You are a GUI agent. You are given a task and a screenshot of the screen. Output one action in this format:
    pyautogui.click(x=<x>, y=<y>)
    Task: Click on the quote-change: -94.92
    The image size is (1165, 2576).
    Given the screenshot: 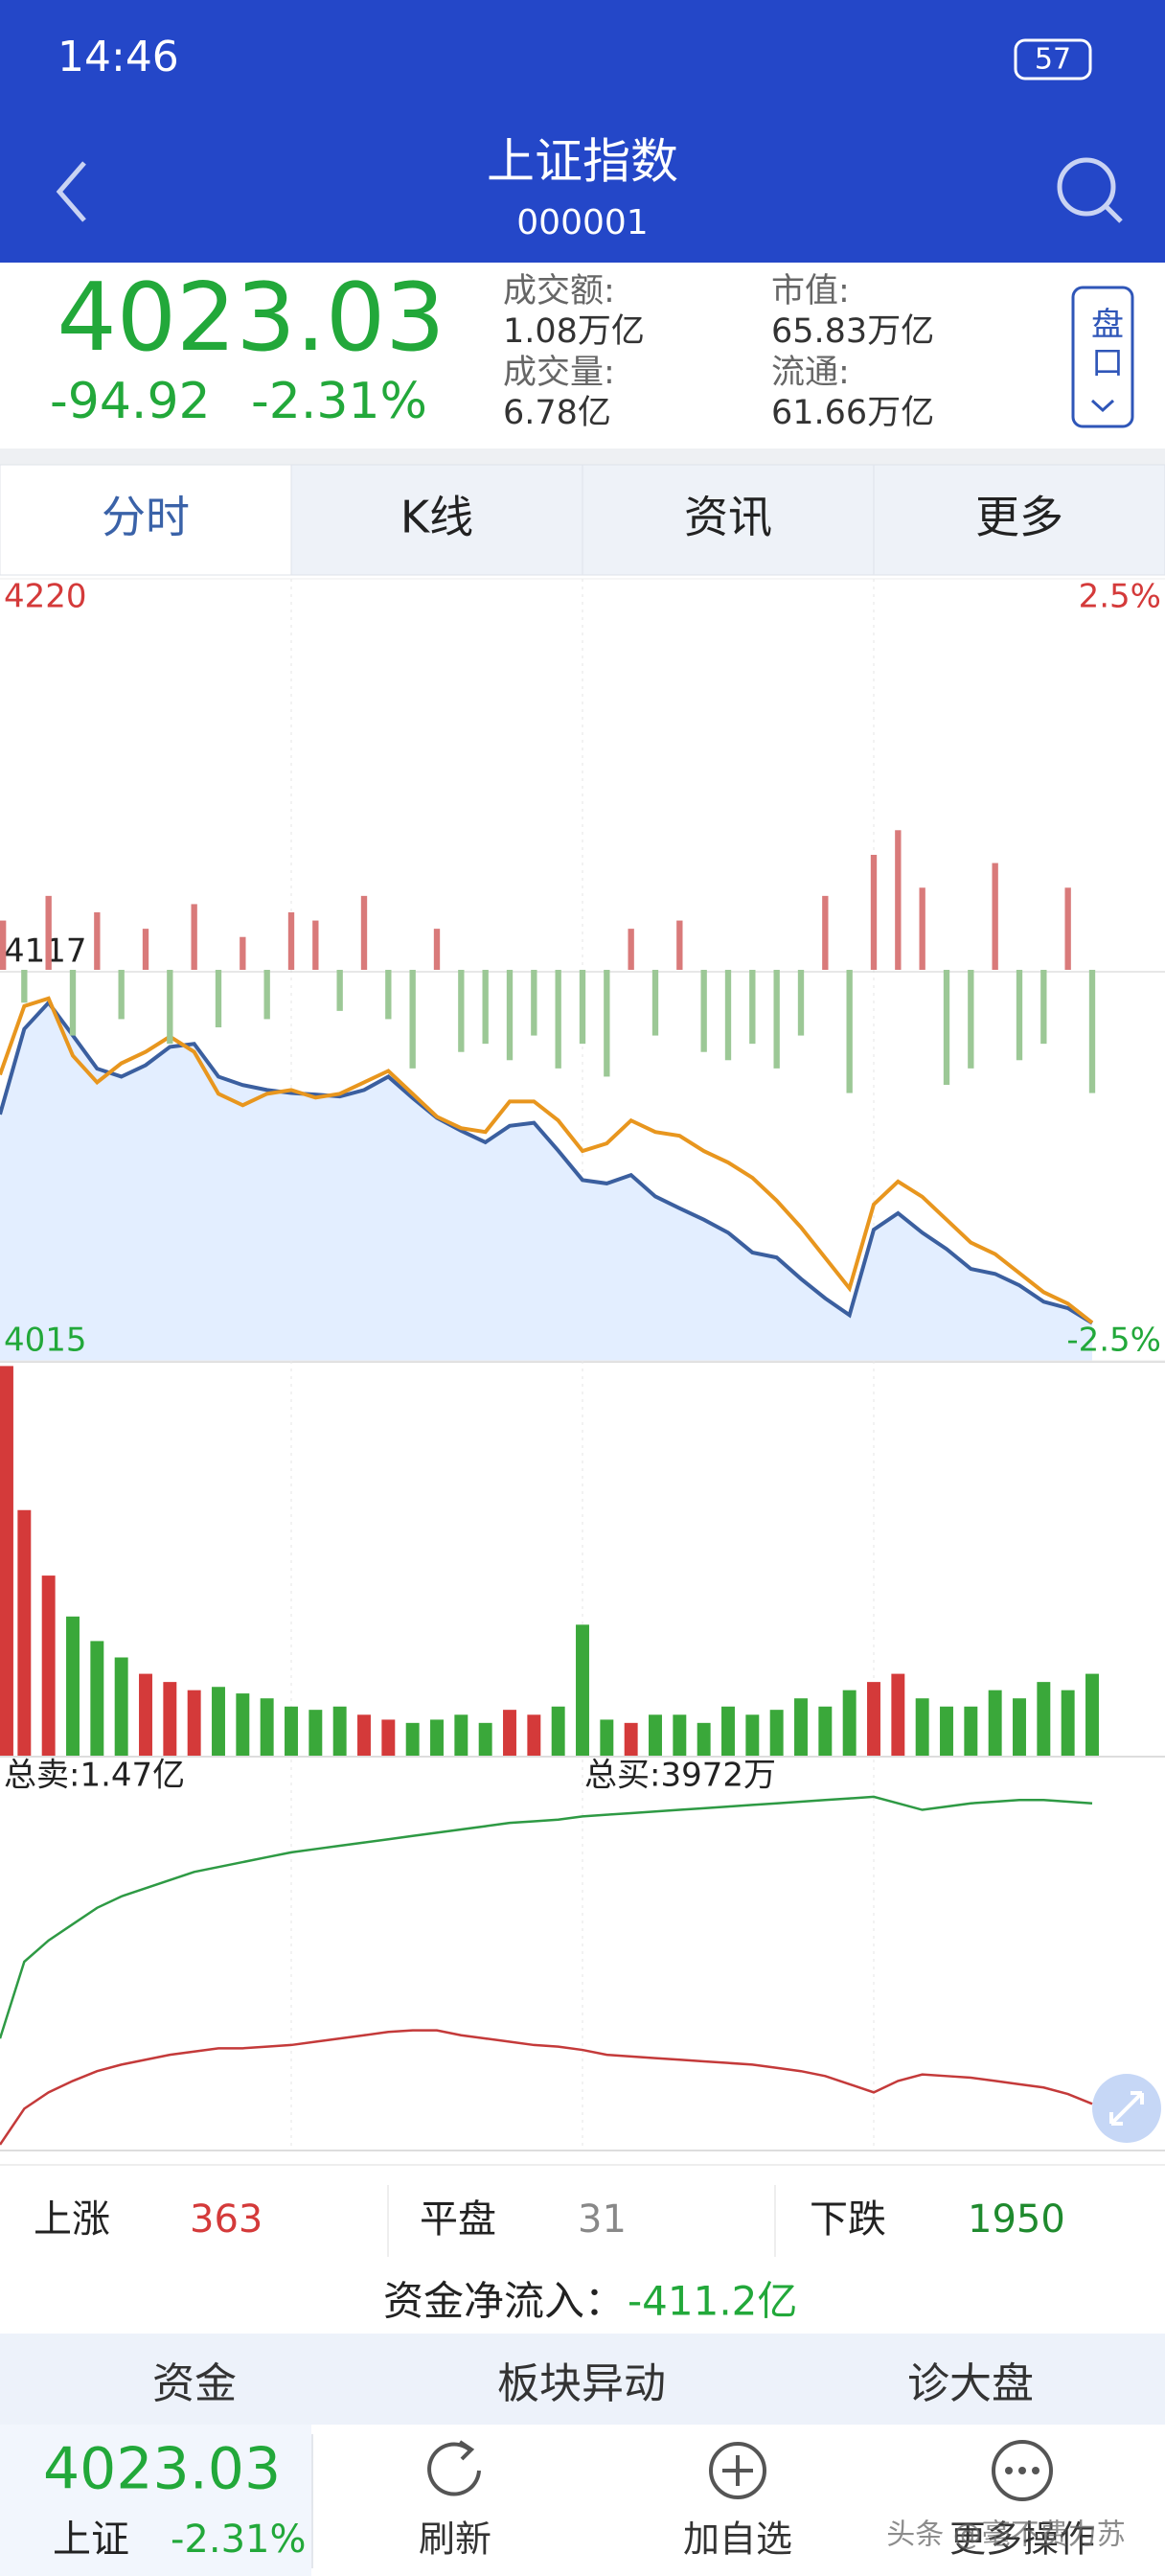 What is the action you would take?
    pyautogui.click(x=130, y=401)
    